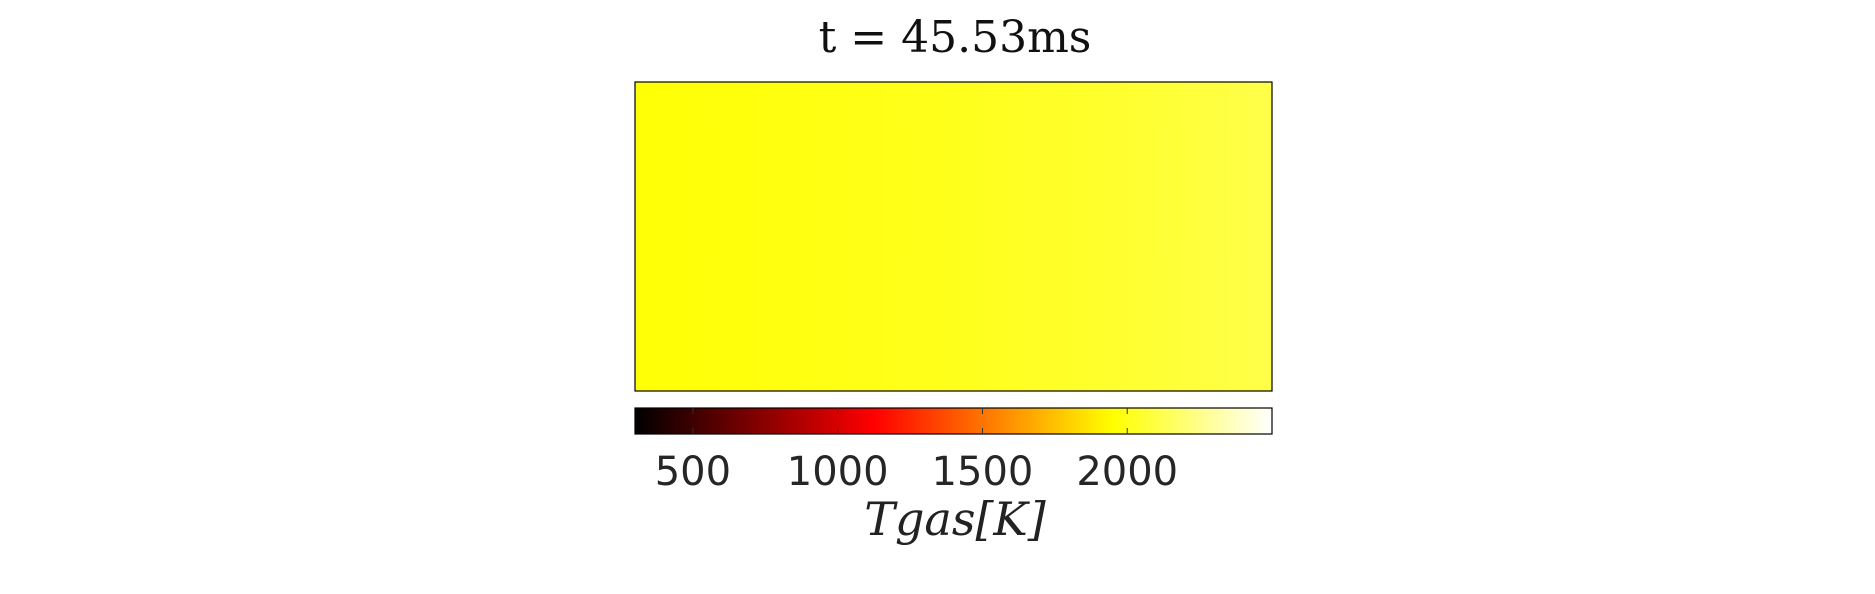 The height and width of the screenshot is (594, 1875). Describe the element at coordinates (916, 451) in the screenshot. I see `colorbar-ticks: 500 1000 1500 2000` at that location.